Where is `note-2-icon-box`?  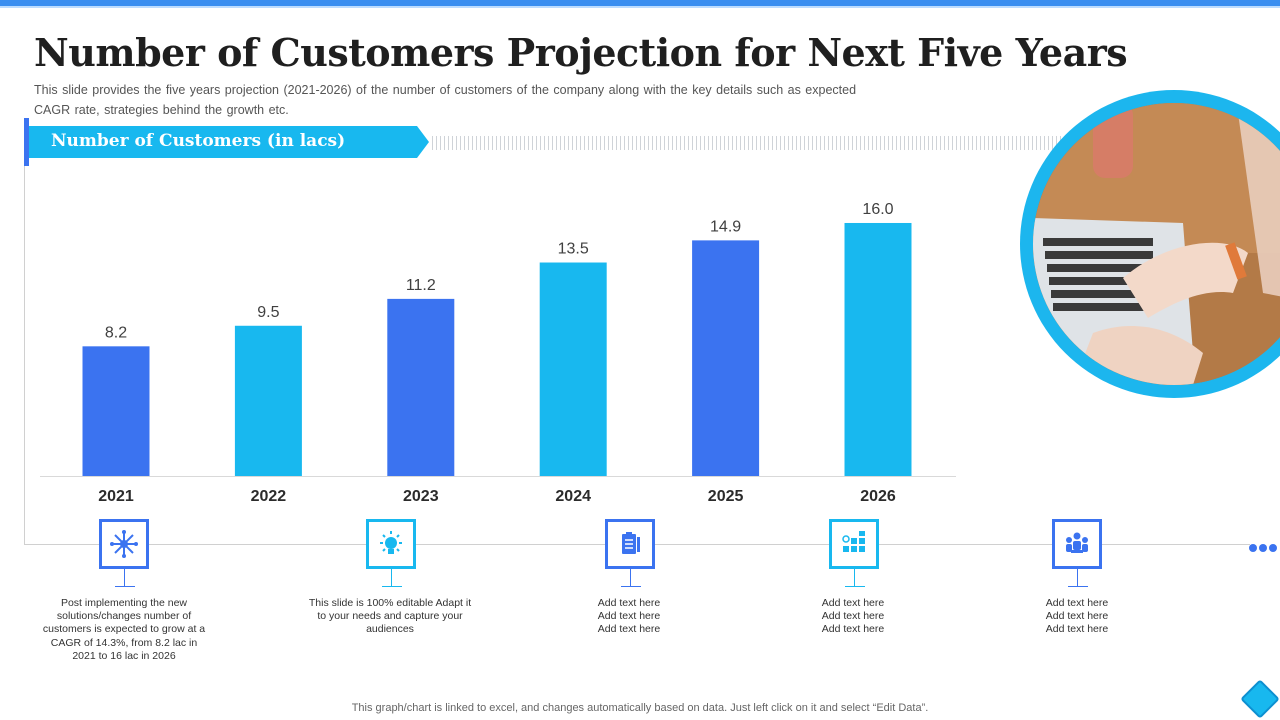 note-2-icon-box is located at coordinates (391, 544).